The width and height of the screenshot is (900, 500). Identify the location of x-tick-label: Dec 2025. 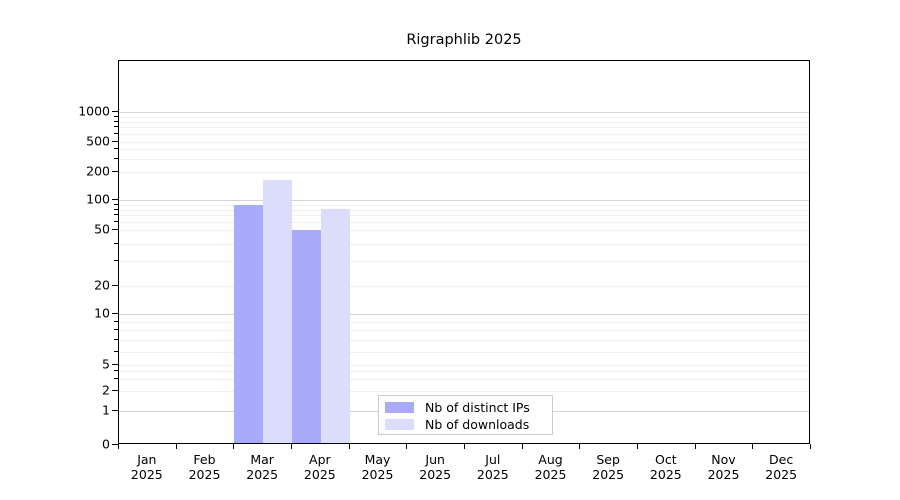
(781, 467).